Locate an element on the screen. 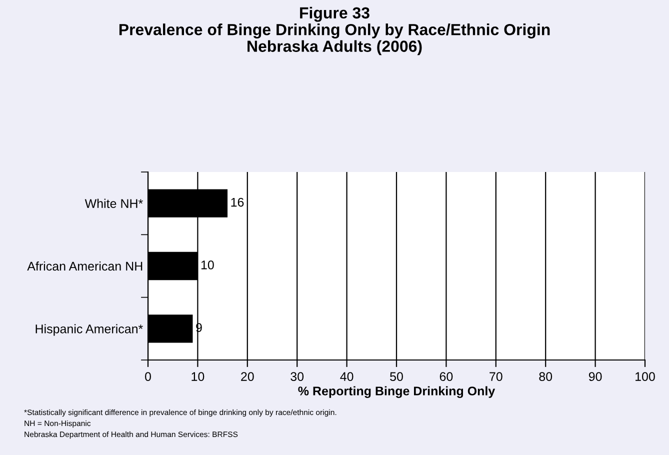 The width and height of the screenshot is (669, 455). x-tick-label: 100 is located at coordinates (645, 376).